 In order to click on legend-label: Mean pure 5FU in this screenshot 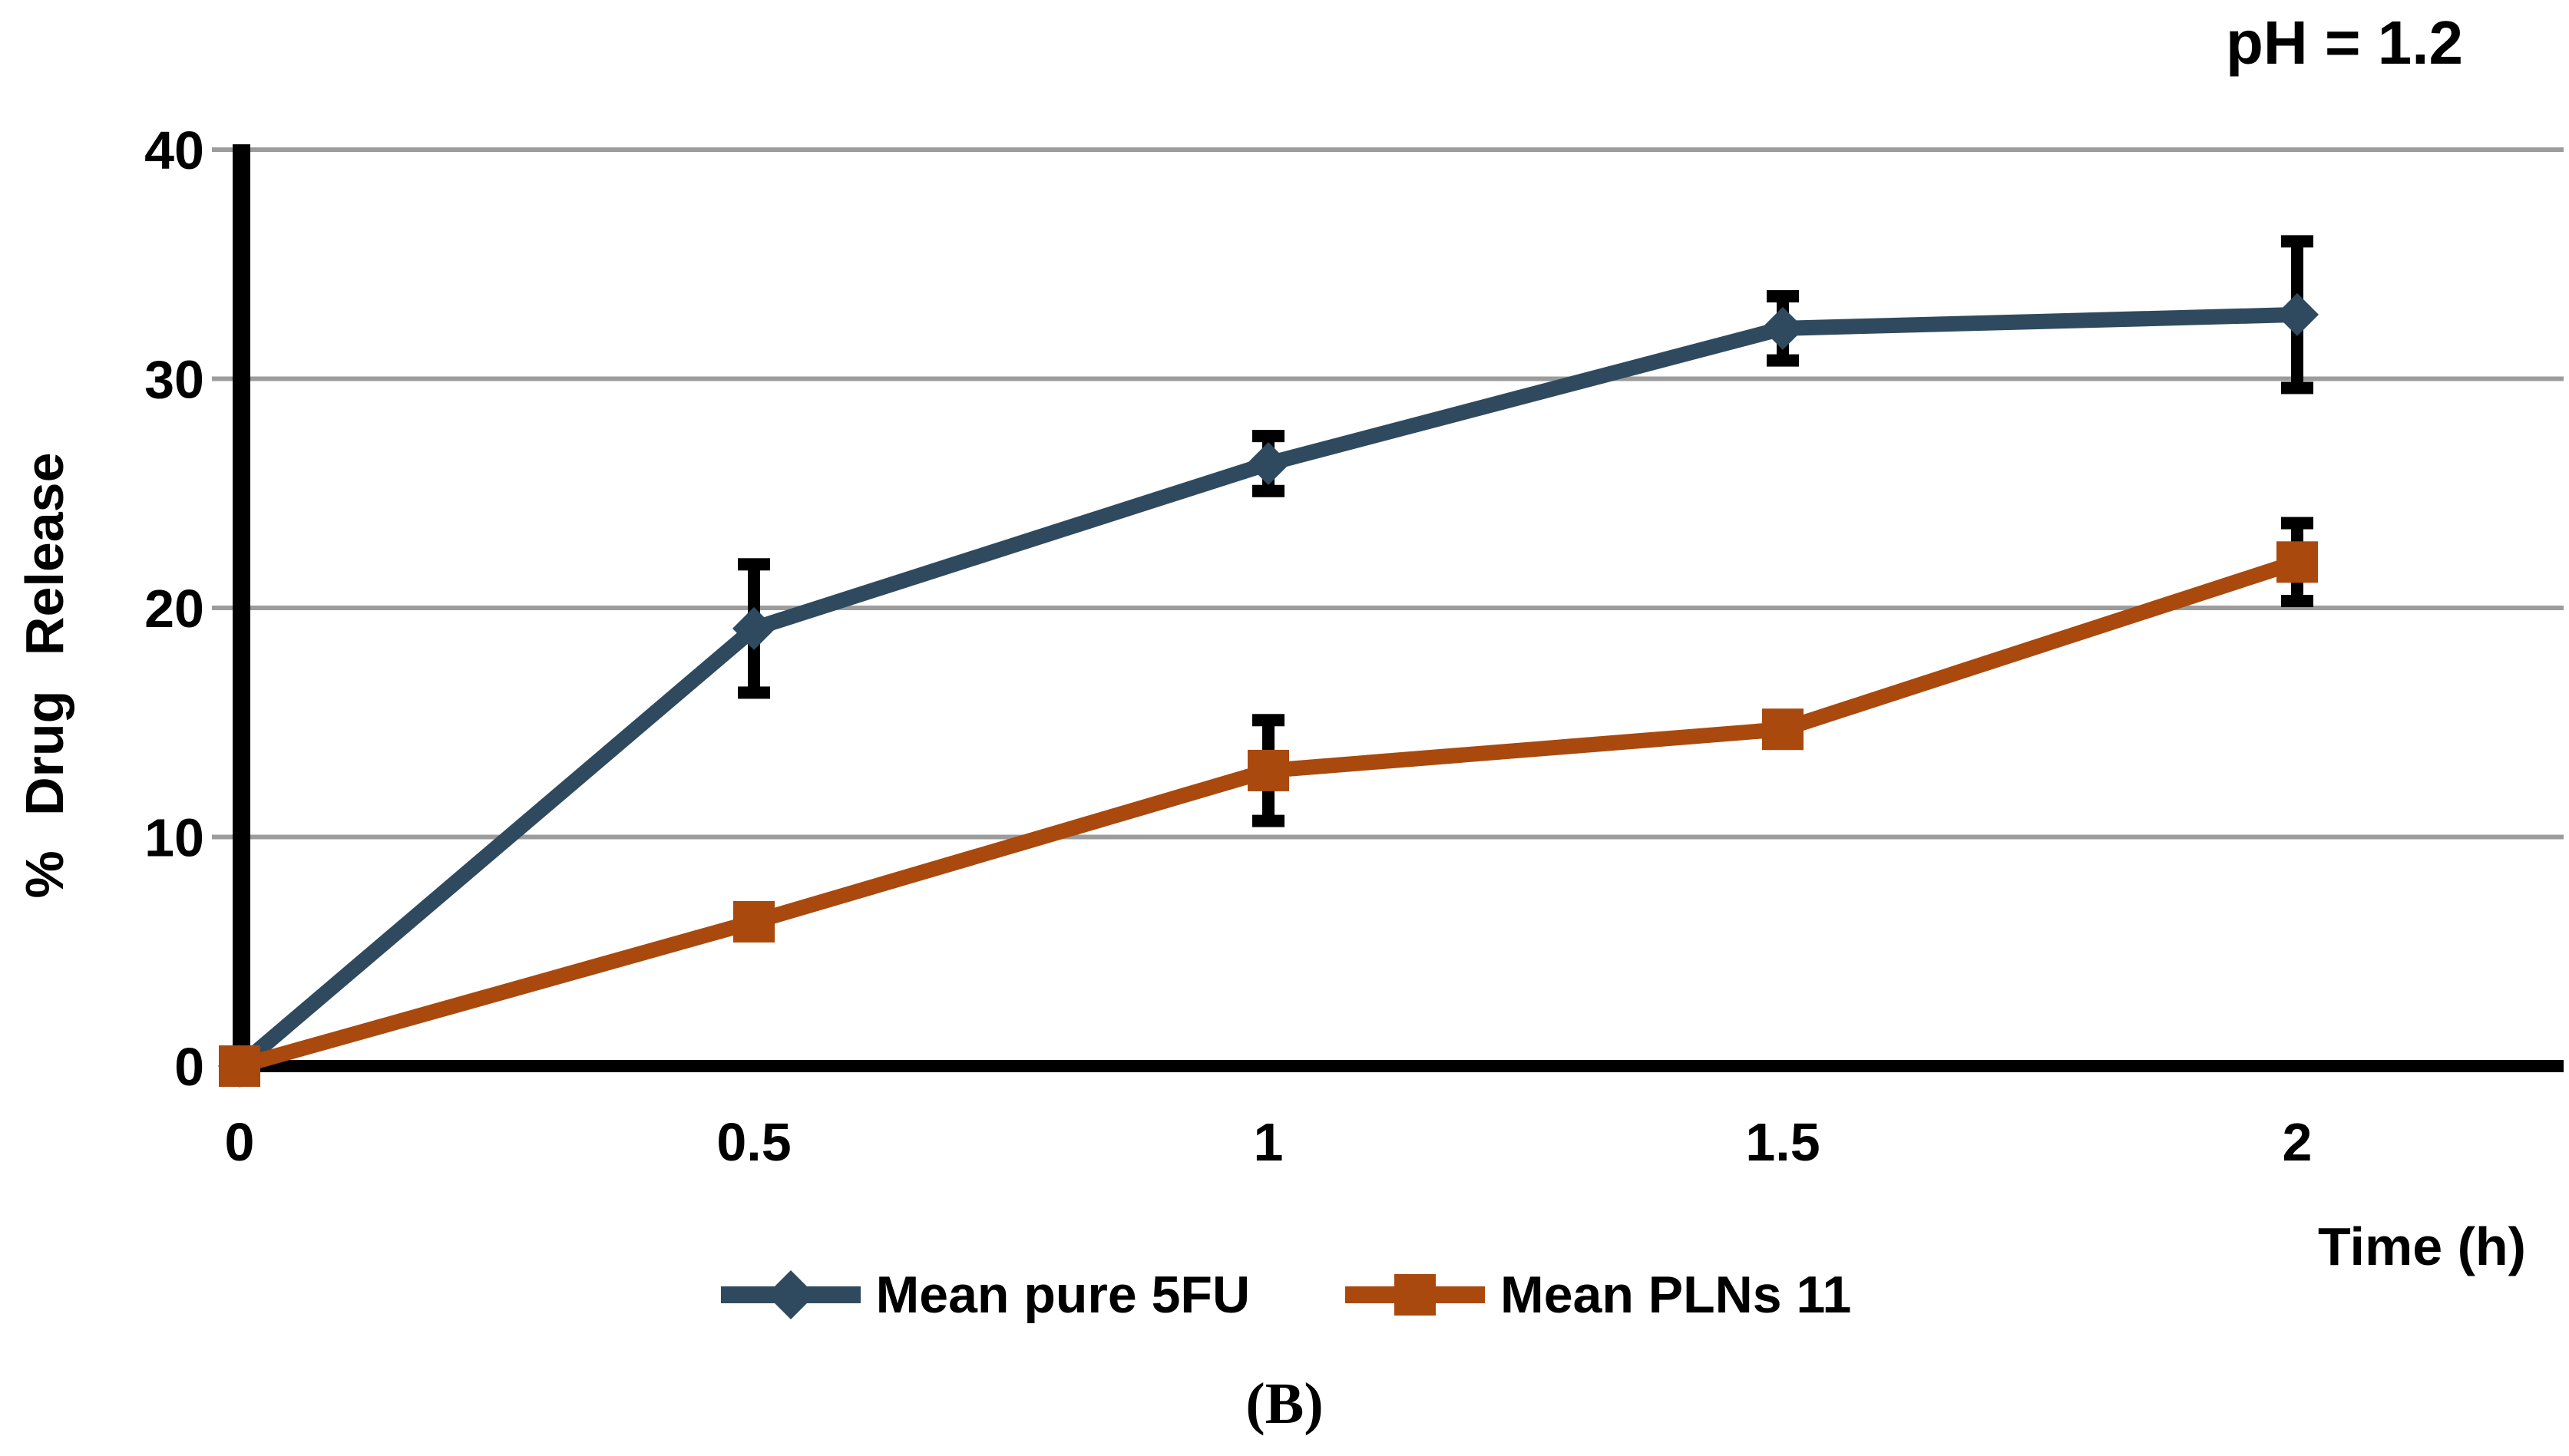, I will do `click(1063, 1295)`.